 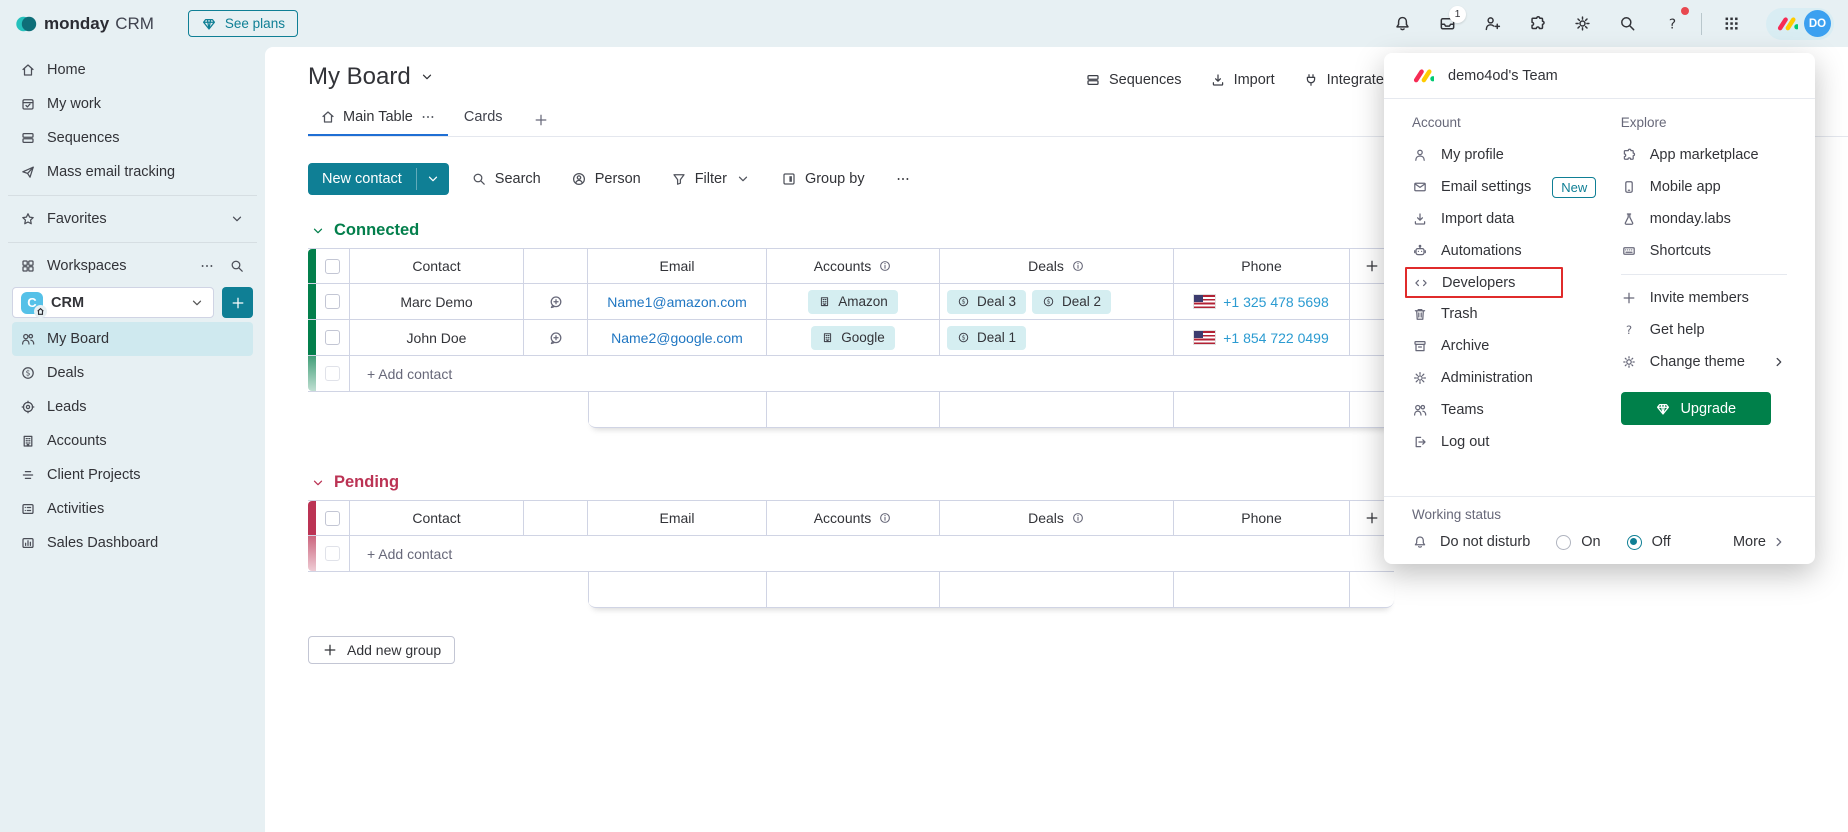 What do you see at coordinates (1451, 19) in the screenshot?
I see `inbox-icon: 1` at bounding box center [1451, 19].